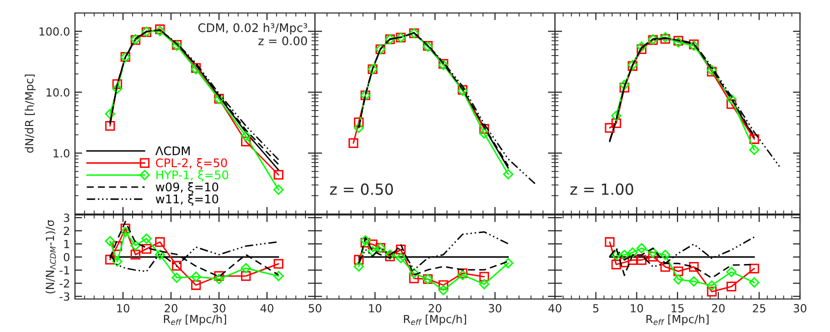 This screenshot has height=332, width=830. I want to click on annotation: CDM, 0.02 h³/Mpc³, so click(253, 28).